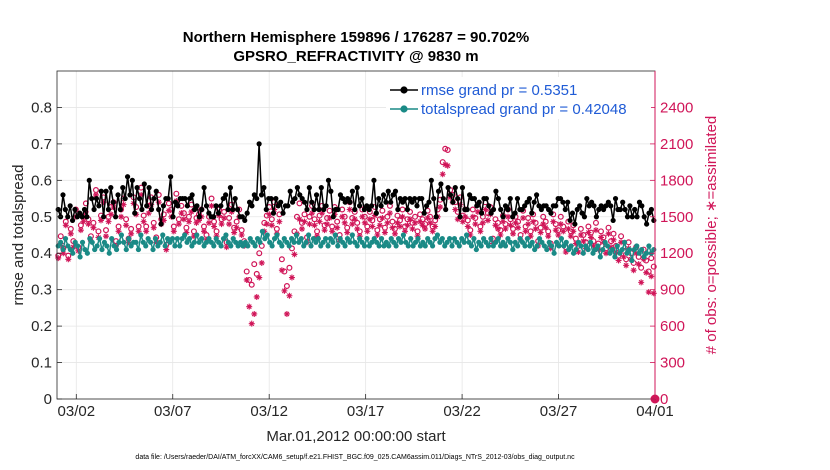 Image resolution: width=830 pixels, height=470 pixels. I want to click on x-tick-label: 04/01, so click(655, 411).